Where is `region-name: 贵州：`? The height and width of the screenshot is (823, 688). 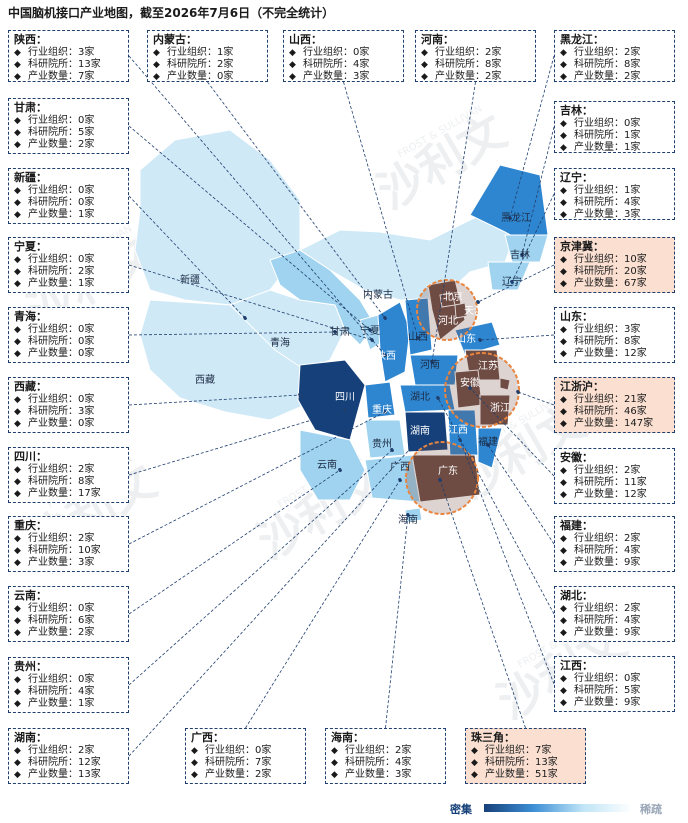
region-name: 贵州： is located at coordinates (30, 666).